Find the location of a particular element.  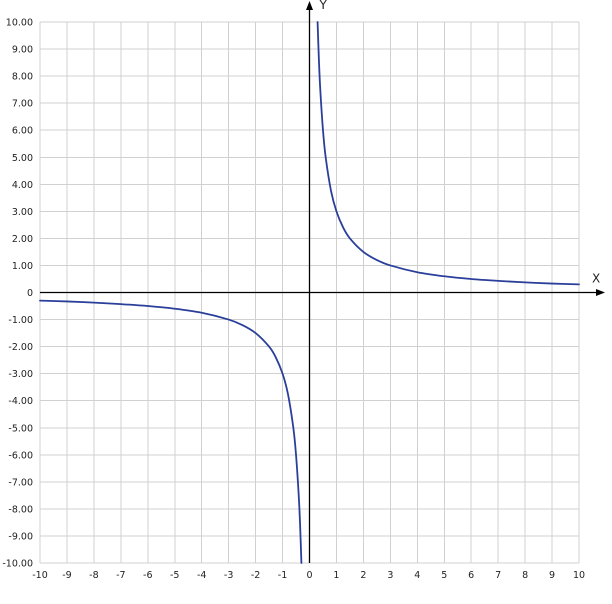

x-tick-labels: -10 -9 -8 -7 -6 -5 -4 -3 -2 -1 0 1 2 3 4 5 6 7 8 9 10 is located at coordinates (308, 575).